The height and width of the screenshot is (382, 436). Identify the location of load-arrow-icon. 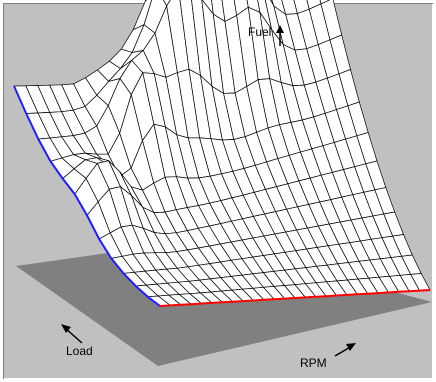
(72, 334).